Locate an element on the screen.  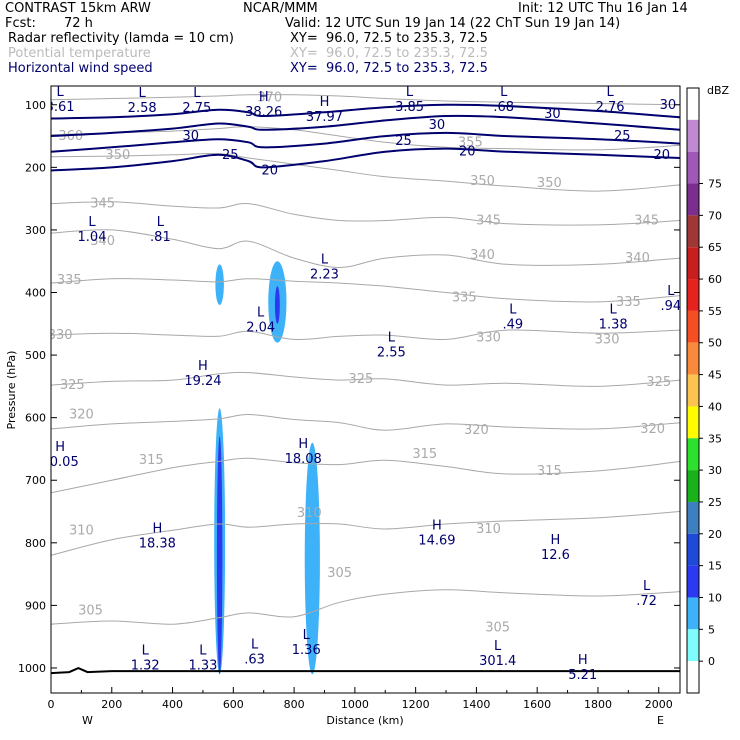
extremum-value-14: 1.38 is located at coordinates (613, 325).